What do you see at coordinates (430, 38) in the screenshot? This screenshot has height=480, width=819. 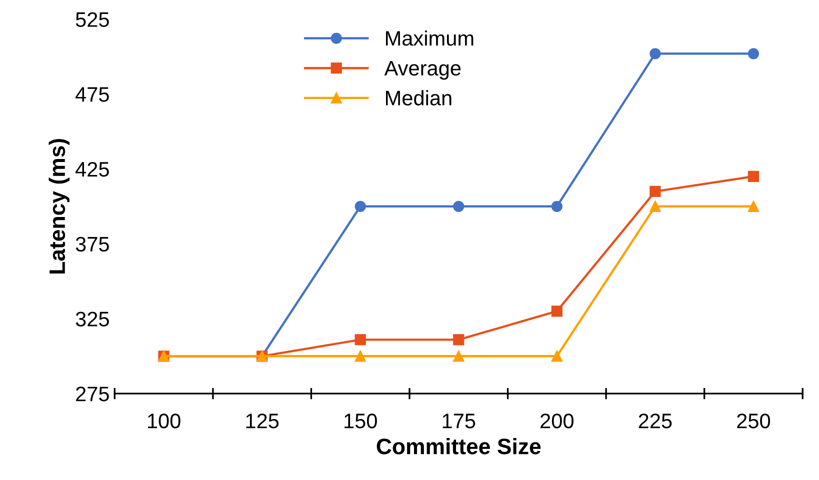 I see `legend-label: Maximum` at bounding box center [430, 38].